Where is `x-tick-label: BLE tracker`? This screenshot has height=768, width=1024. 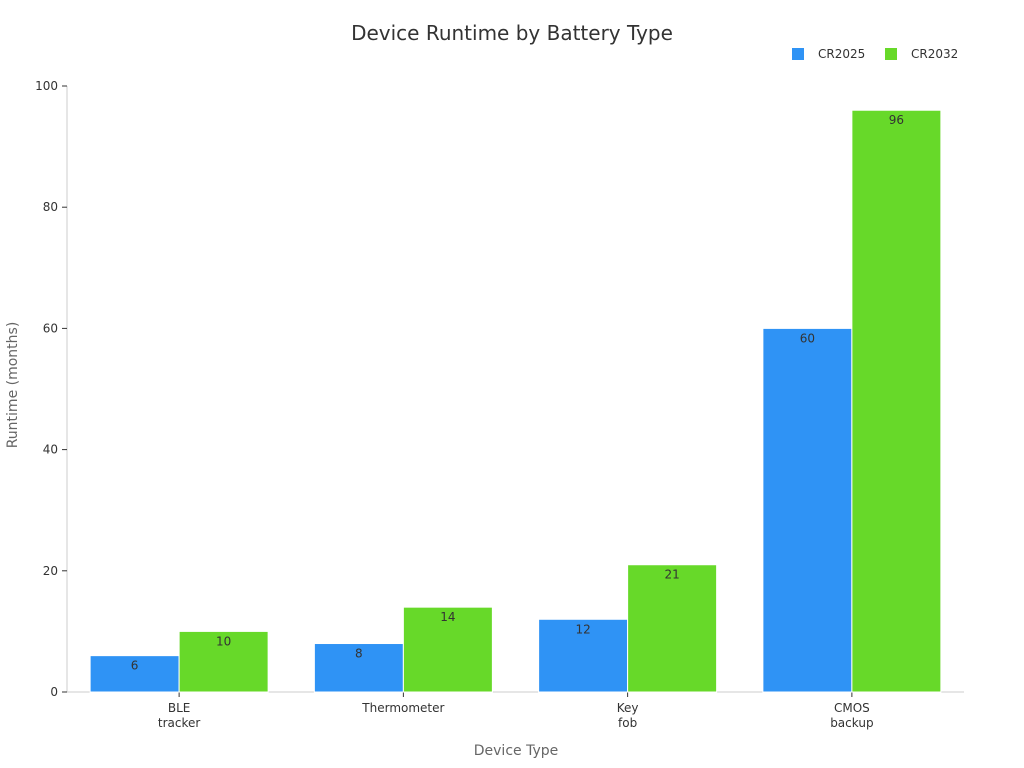 x-tick-label: BLE tracker is located at coordinates (179, 715).